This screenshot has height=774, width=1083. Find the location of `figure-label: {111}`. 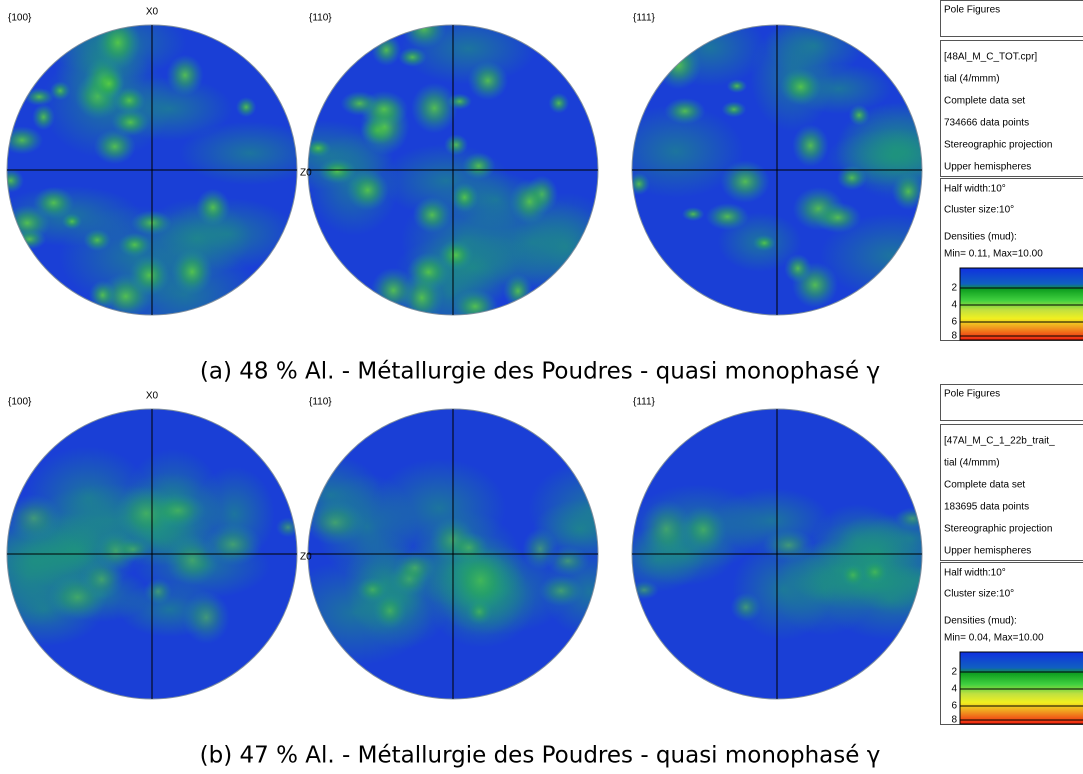

figure-label: {111} is located at coordinates (644, 402).